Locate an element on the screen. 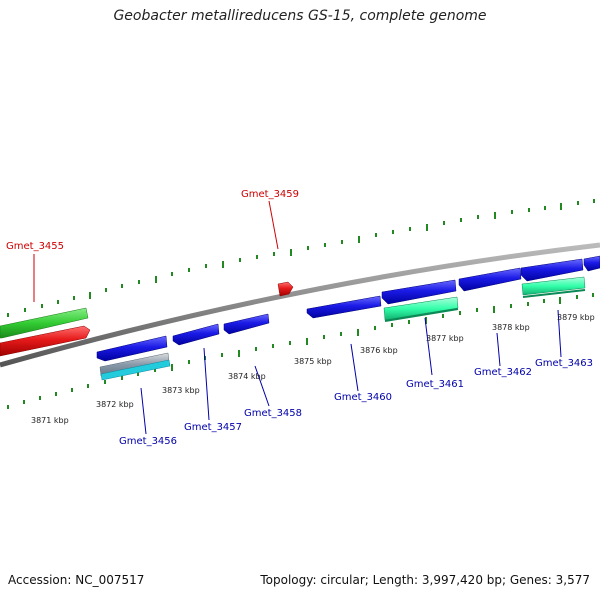 The height and width of the screenshot is (600, 600). scale-label-3875: 3875 kbp is located at coordinates (313, 361).